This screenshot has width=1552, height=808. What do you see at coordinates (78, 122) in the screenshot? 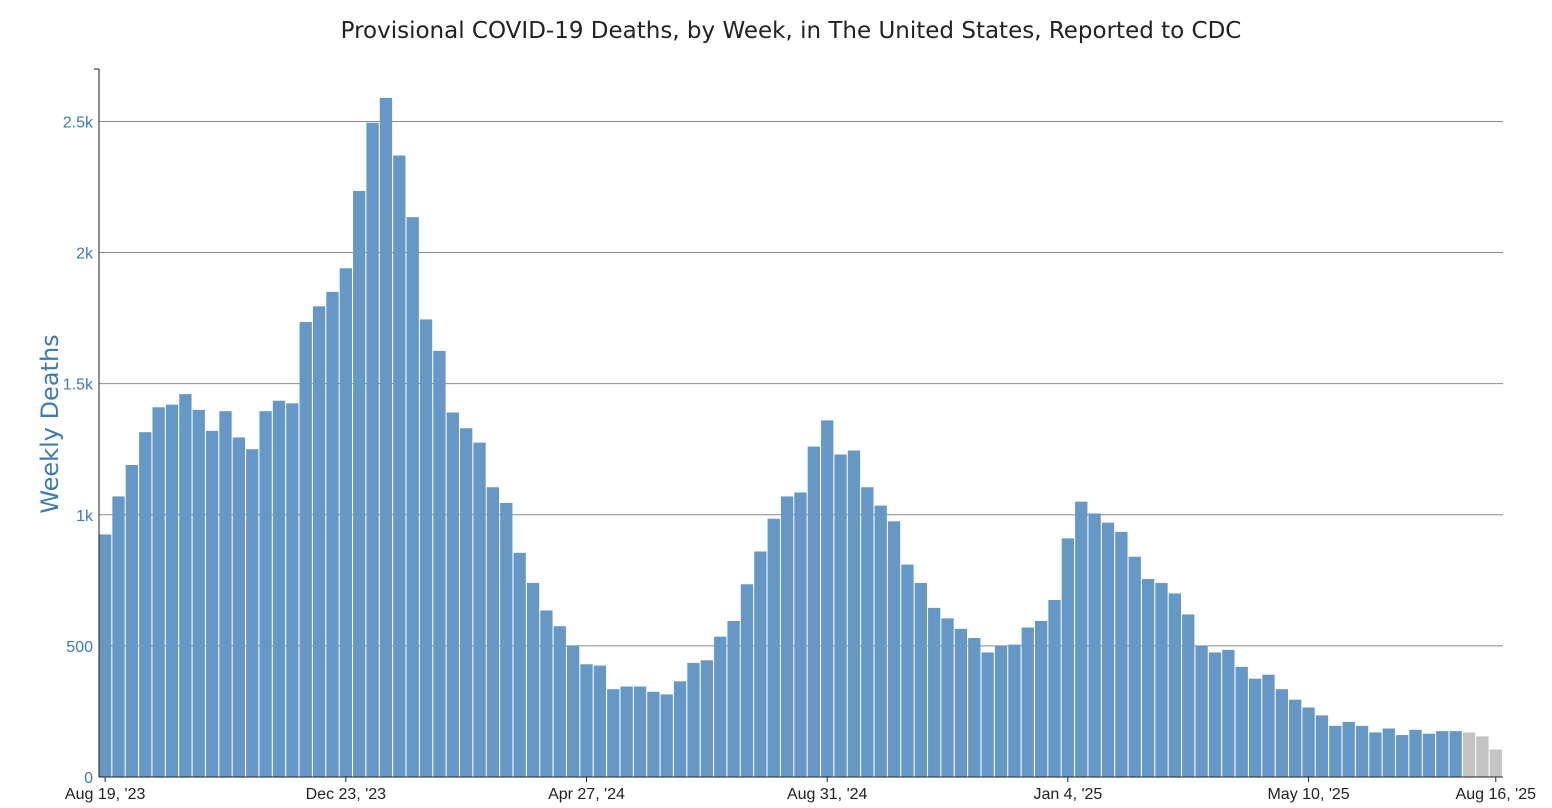
I see `y-tick-label: 2.5k` at bounding box center [78, 122].